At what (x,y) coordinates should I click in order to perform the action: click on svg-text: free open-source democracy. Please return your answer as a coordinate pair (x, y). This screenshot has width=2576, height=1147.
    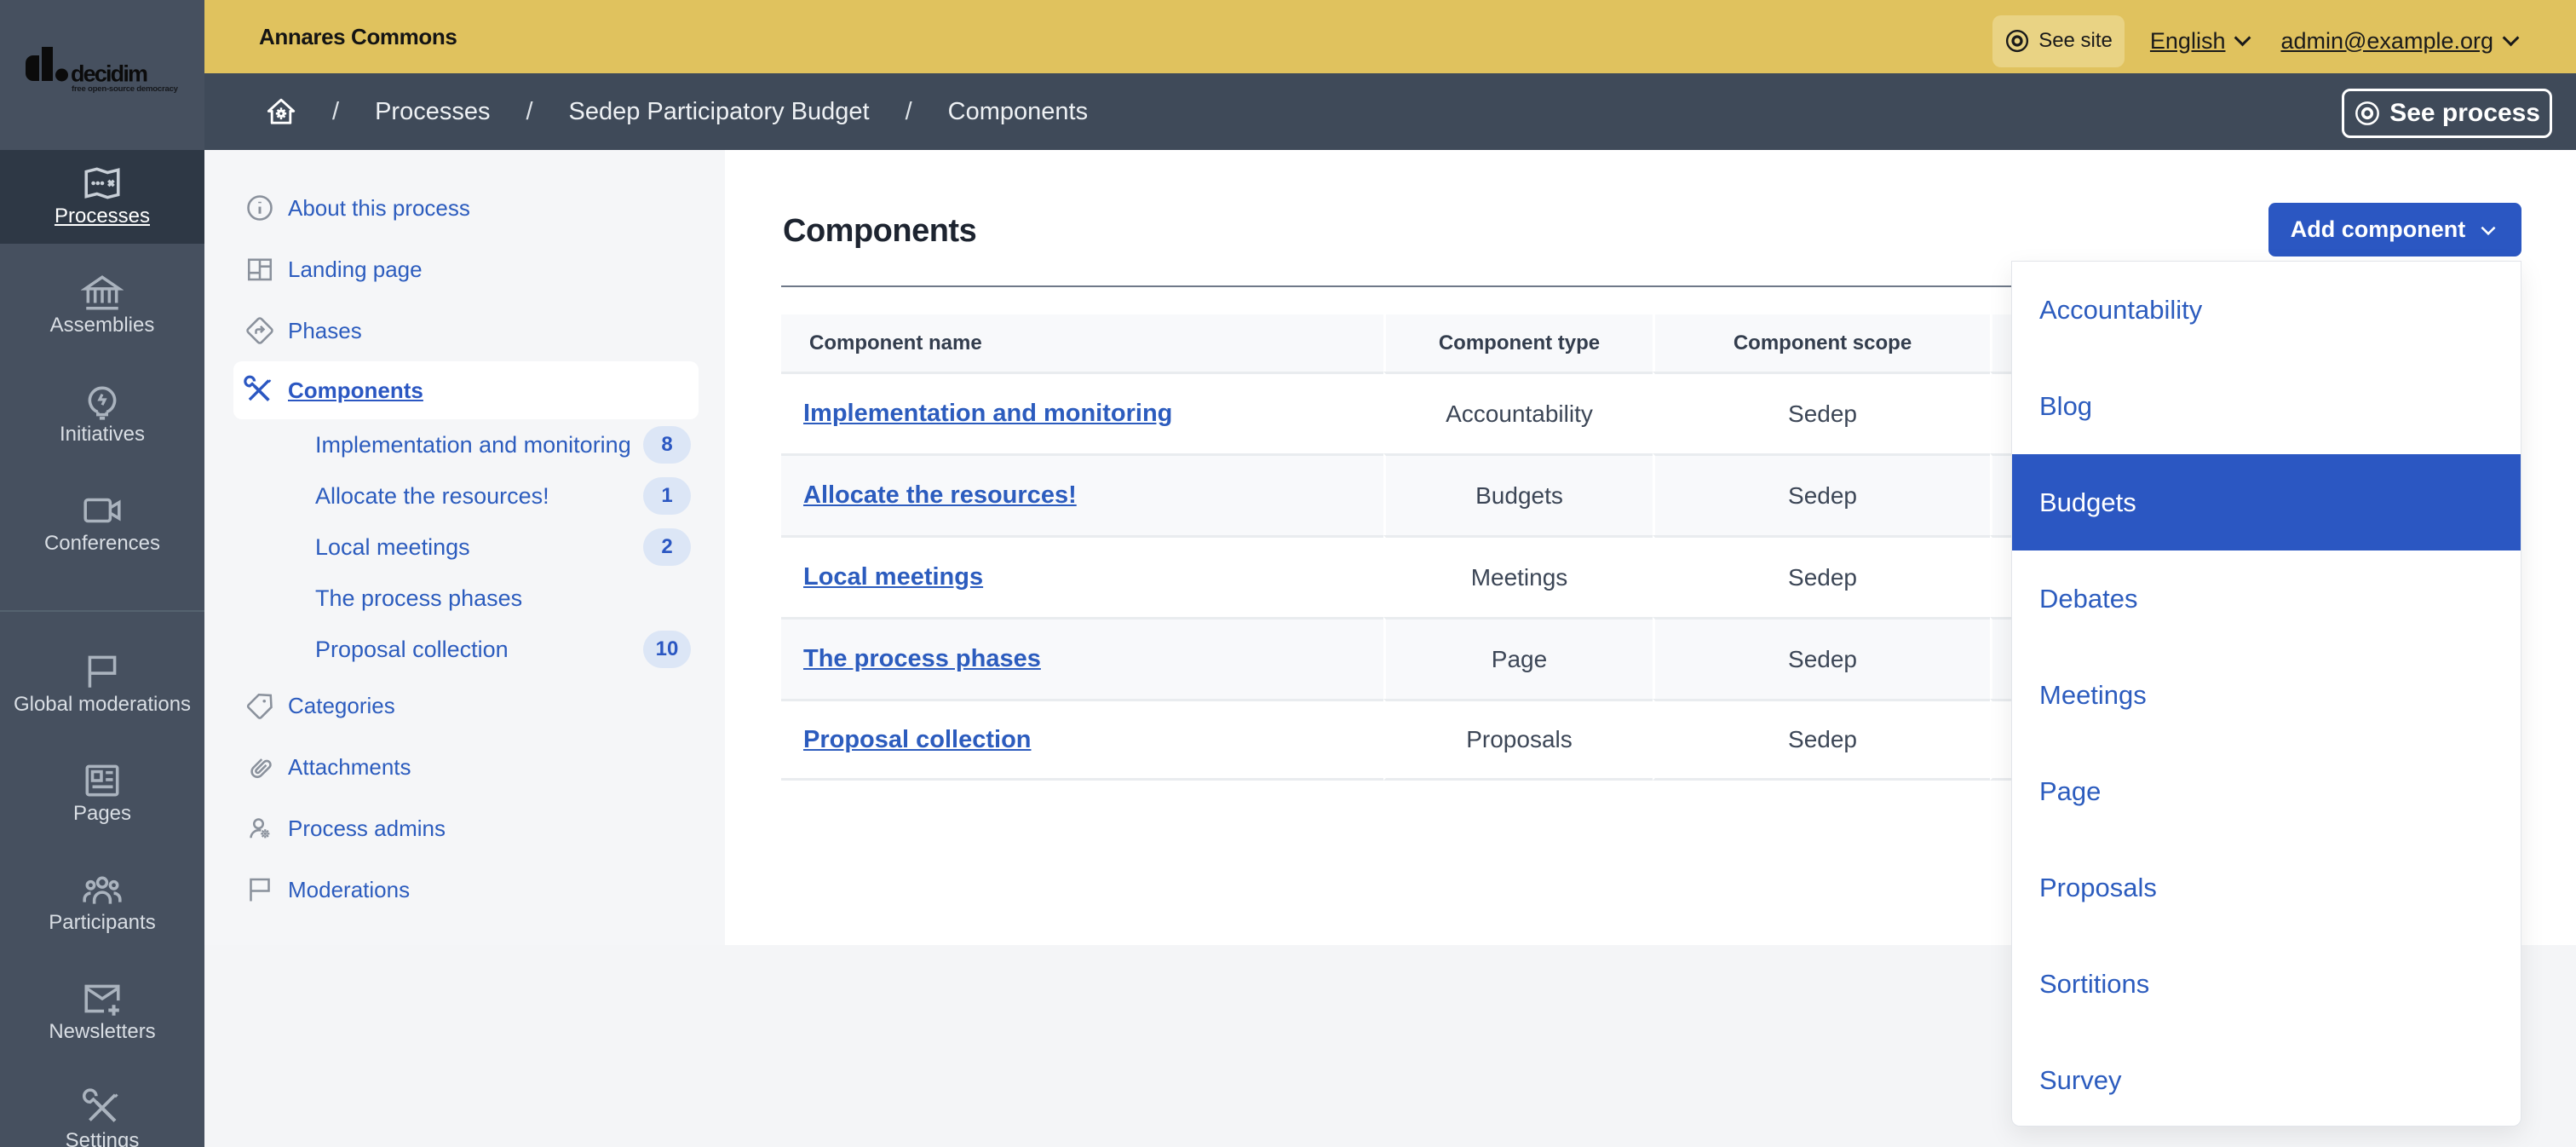
    Looking at the image, I should click on (126, 89).